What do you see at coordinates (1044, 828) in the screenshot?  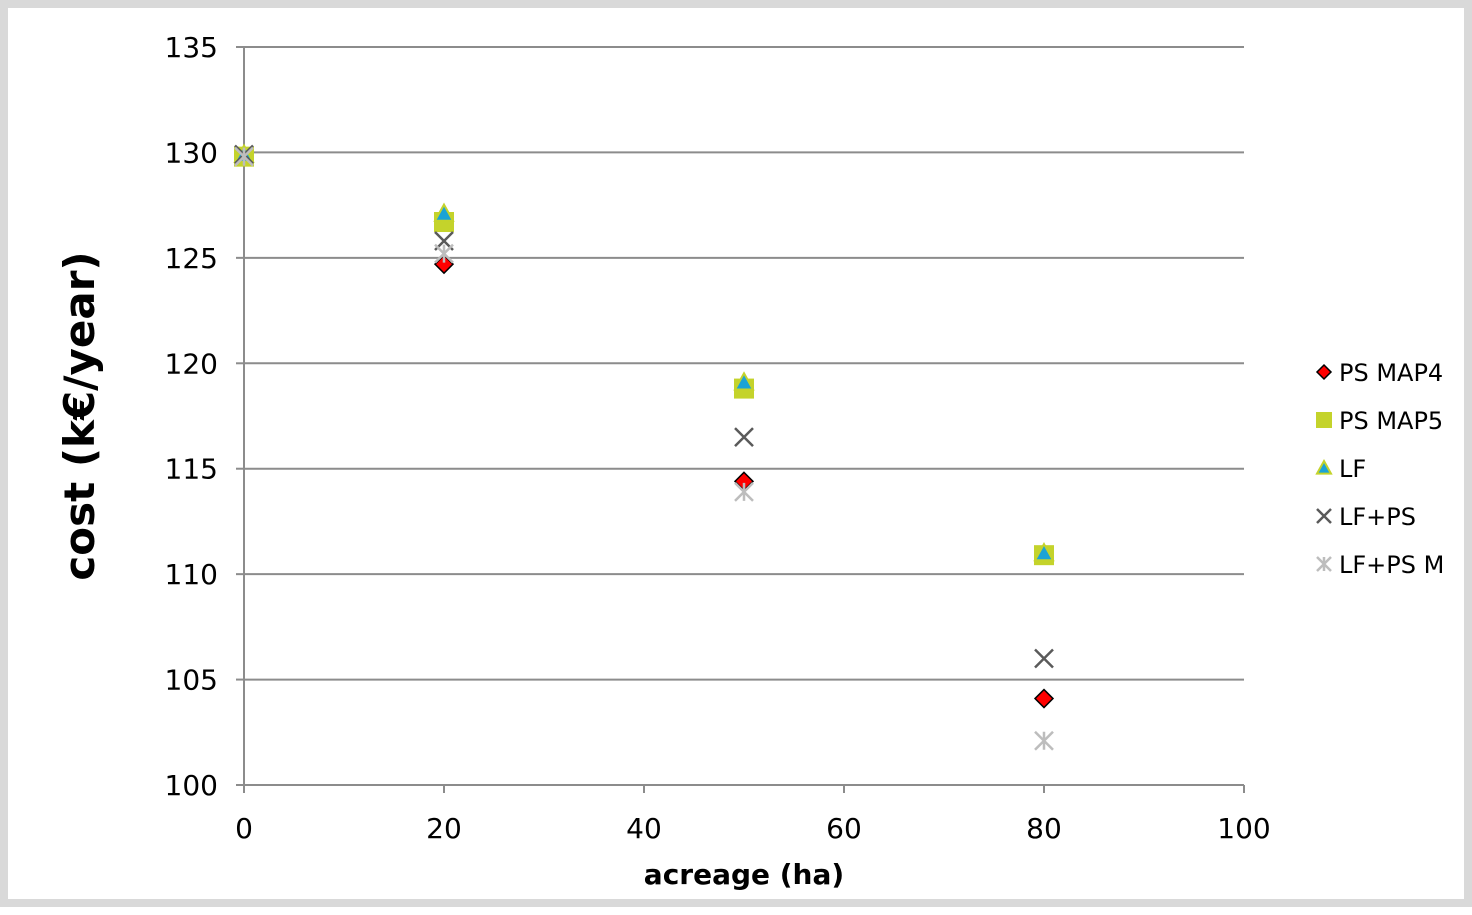 I see `x-tick-label: 80` at bounding box center [1044, 828].